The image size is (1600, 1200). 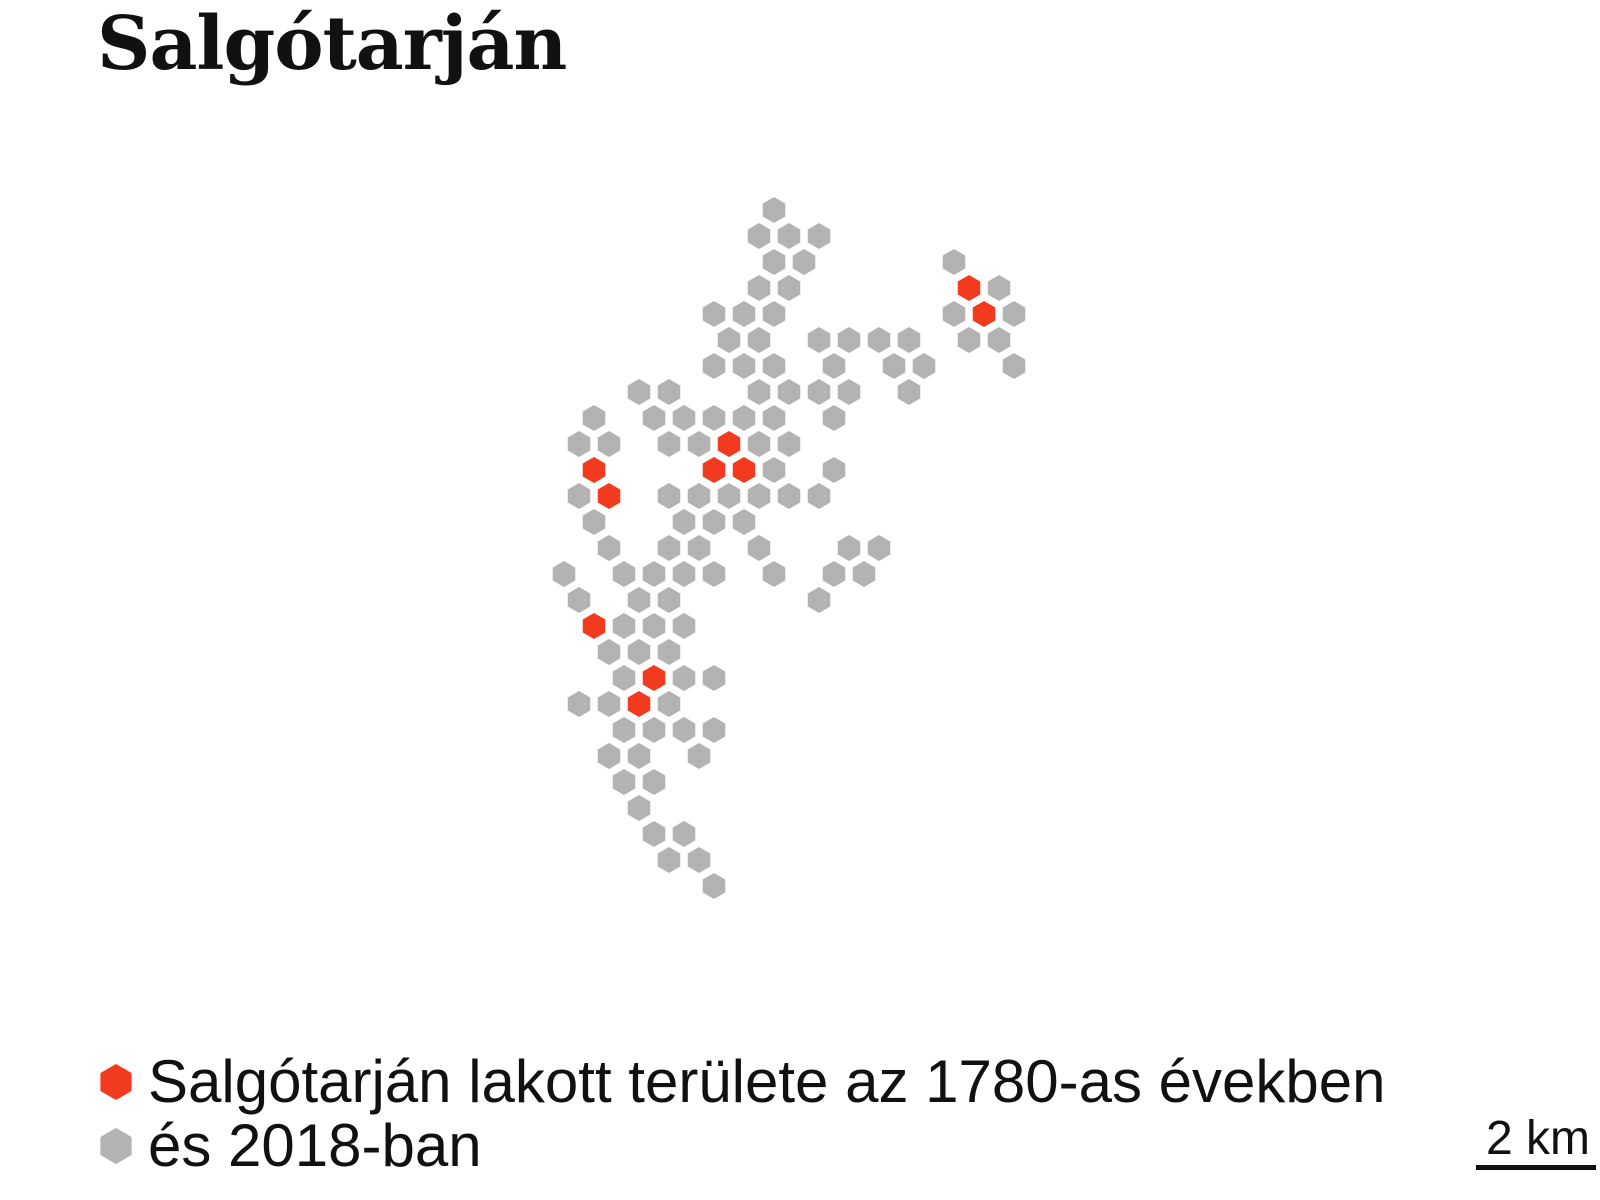 What do you see at coordinates (116, 1082) in the screenshot?
I see `red-hexagon-icon` at bounding box center [116, 1082].